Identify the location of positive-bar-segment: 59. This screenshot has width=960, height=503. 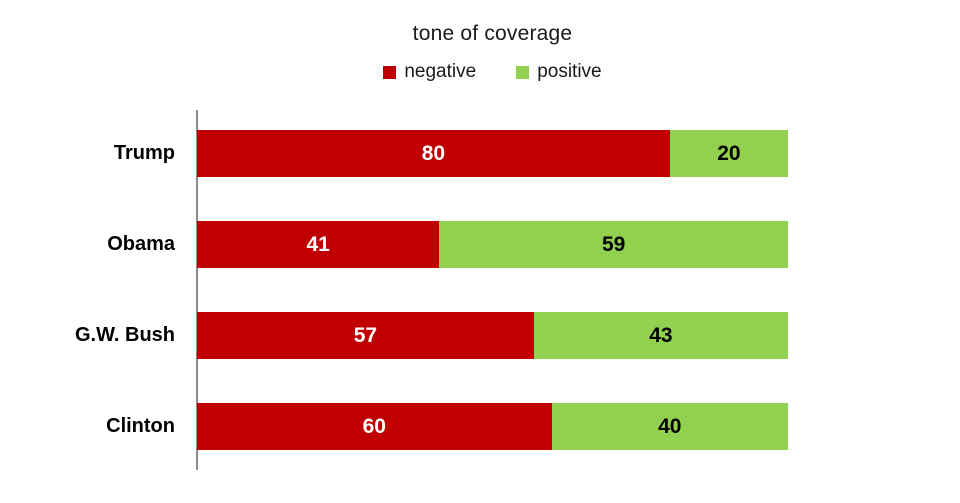
(613, 244).